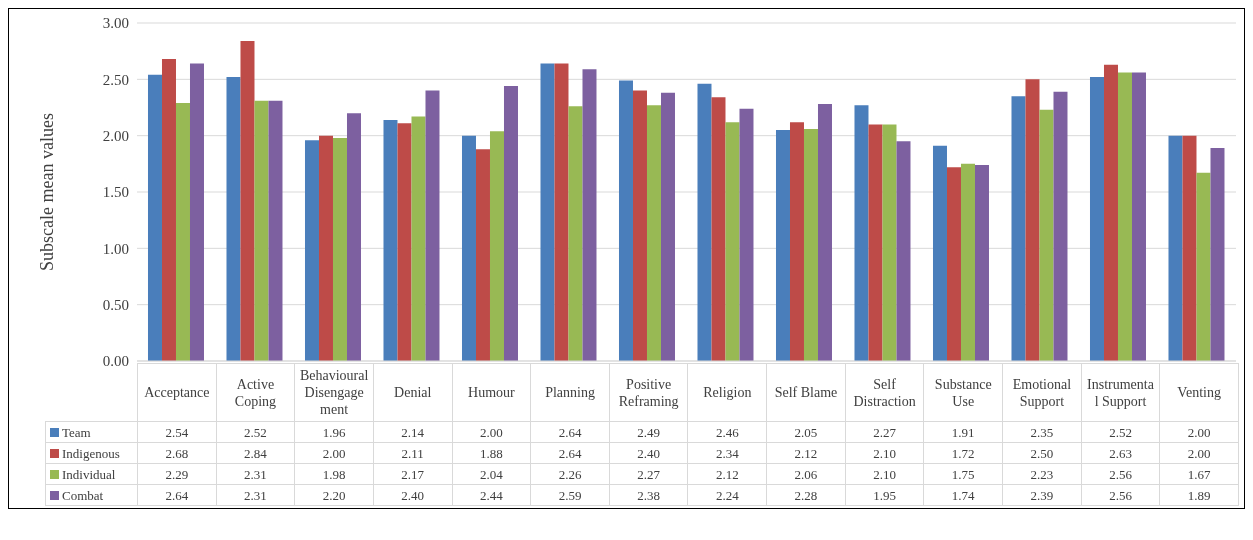  Describe the element at coordinates (727, 432) in the screenshot. I see `data-label: 2.46` at that location.